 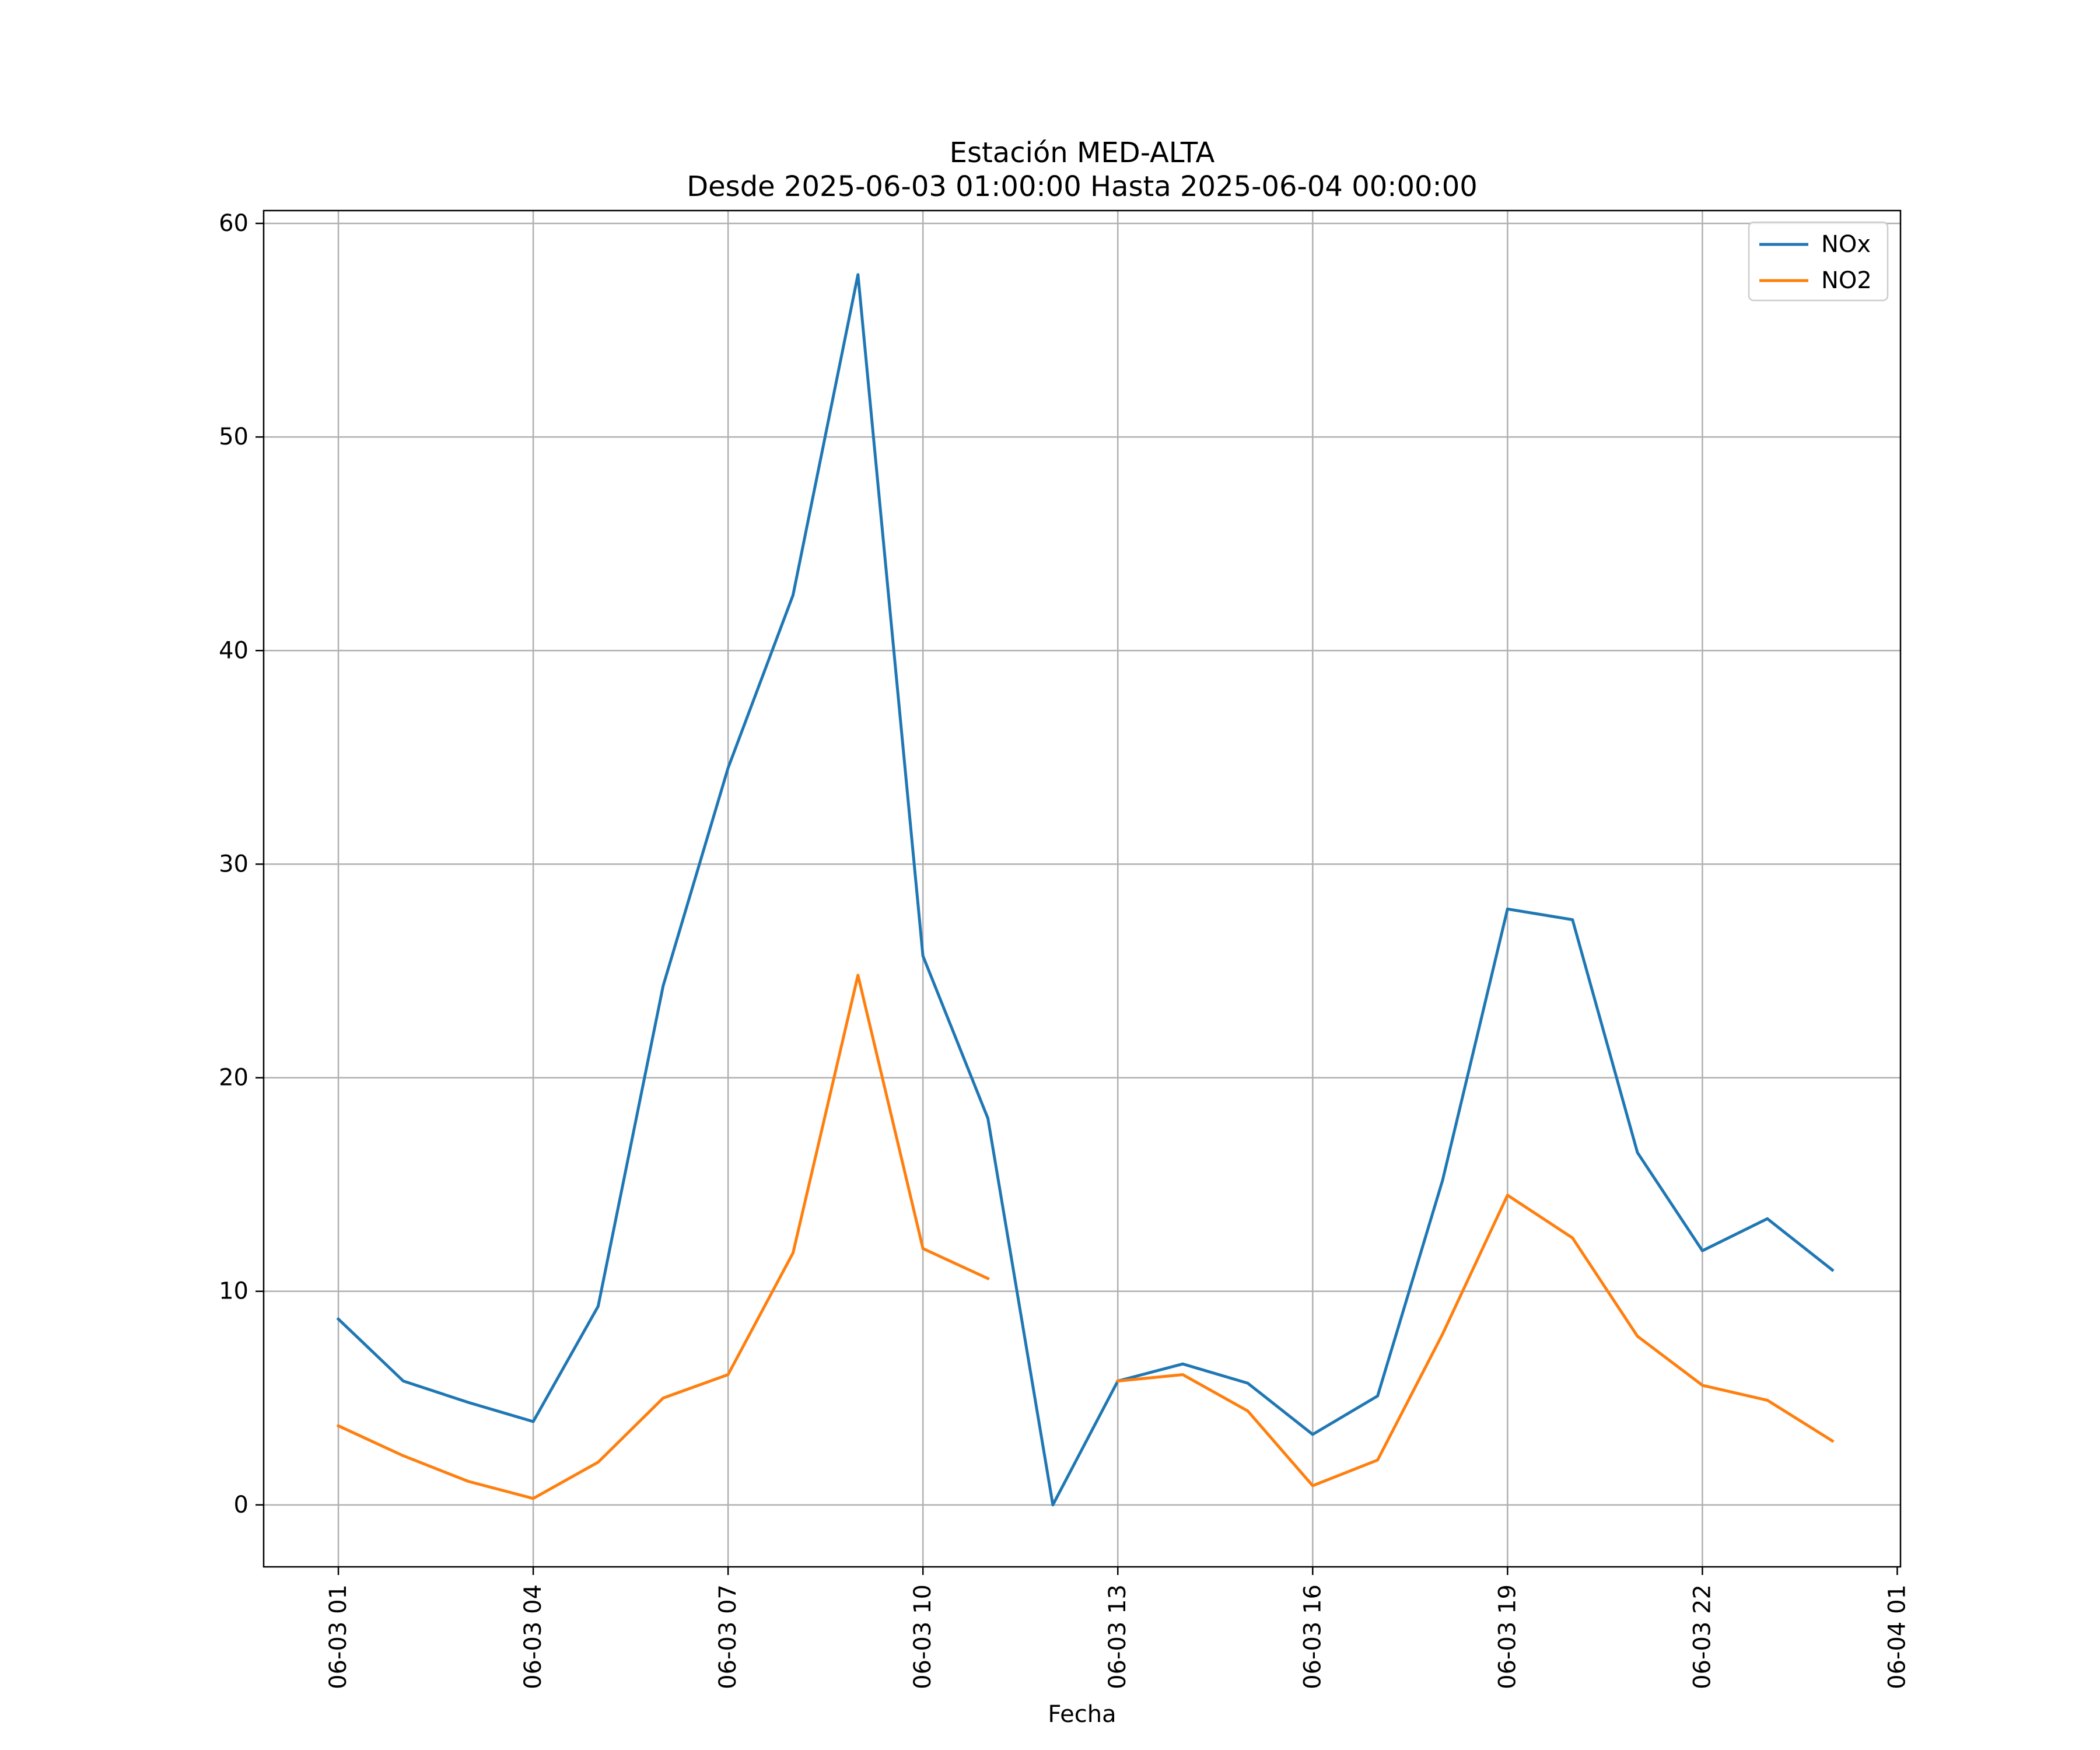 I want to click on y-axis-ticks: 0 10 20 30 40 50 60, so click(x=242, y=864).